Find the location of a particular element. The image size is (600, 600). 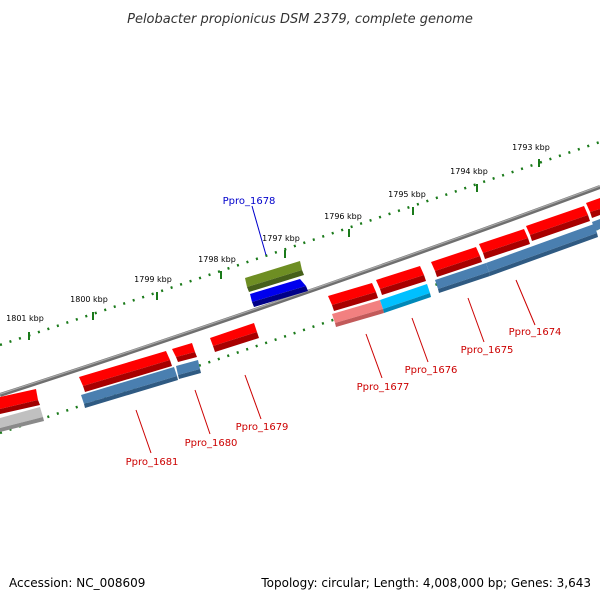

ruler-label: 1793 kbp is located at coordinates (531, 147).